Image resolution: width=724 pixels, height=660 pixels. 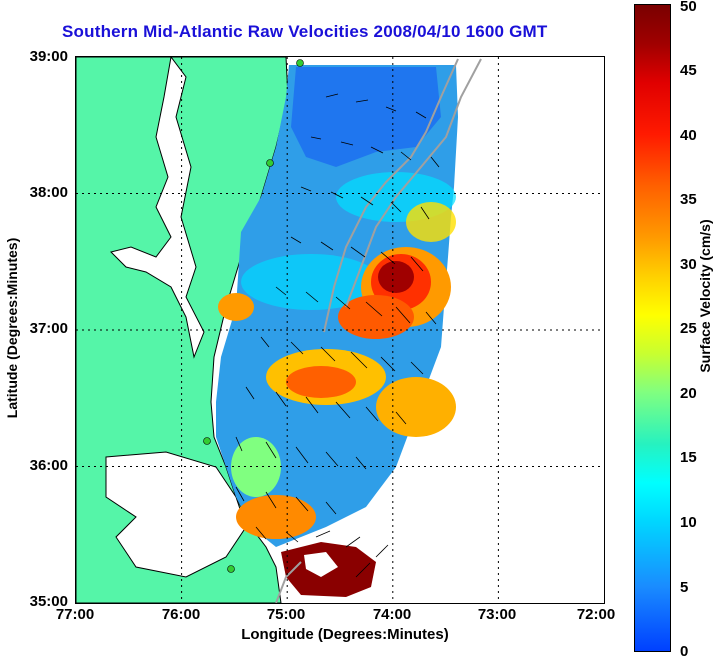 I want to click on colorbar-tick: 50, so click(x=688, y=7).